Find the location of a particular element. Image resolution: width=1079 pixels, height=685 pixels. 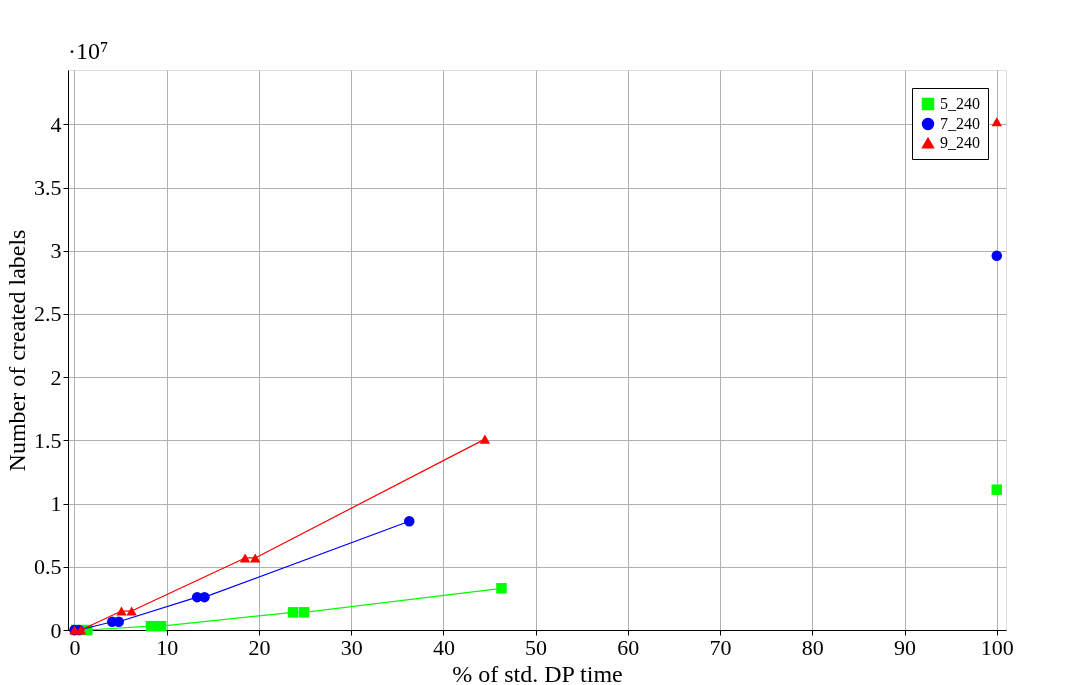

y-tick-label: 4 is located at coordinates (56, 124).